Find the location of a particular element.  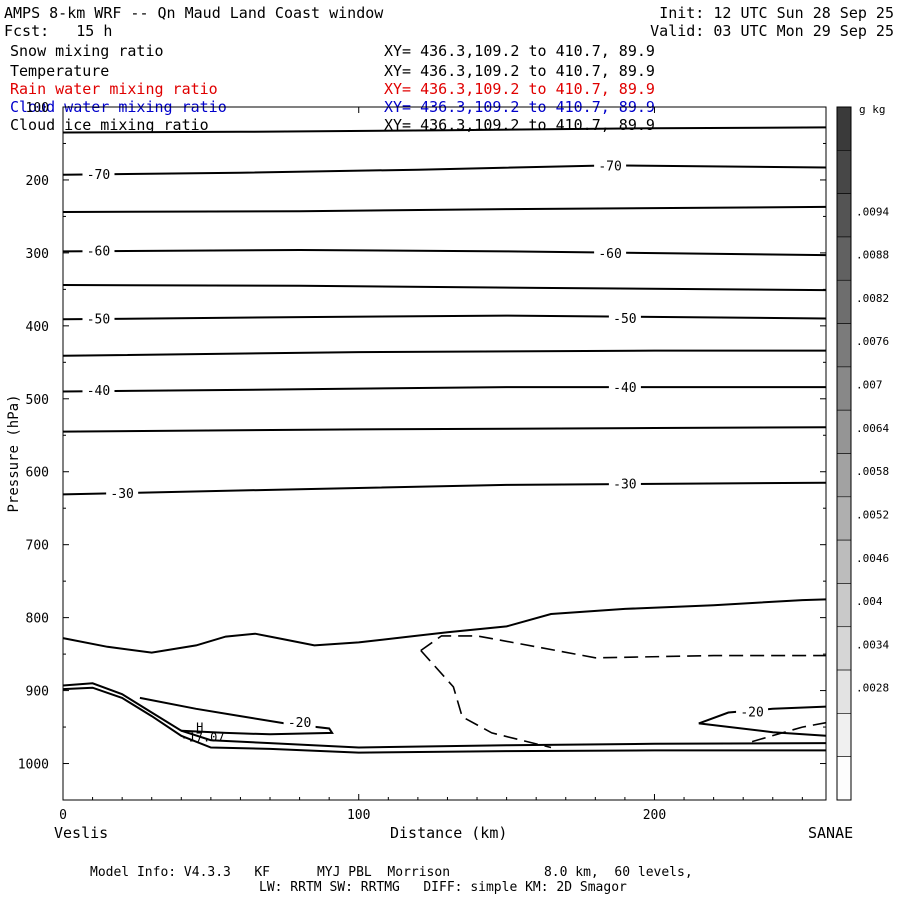

y-tick-label: 700 is located at coordinates (37, 546).